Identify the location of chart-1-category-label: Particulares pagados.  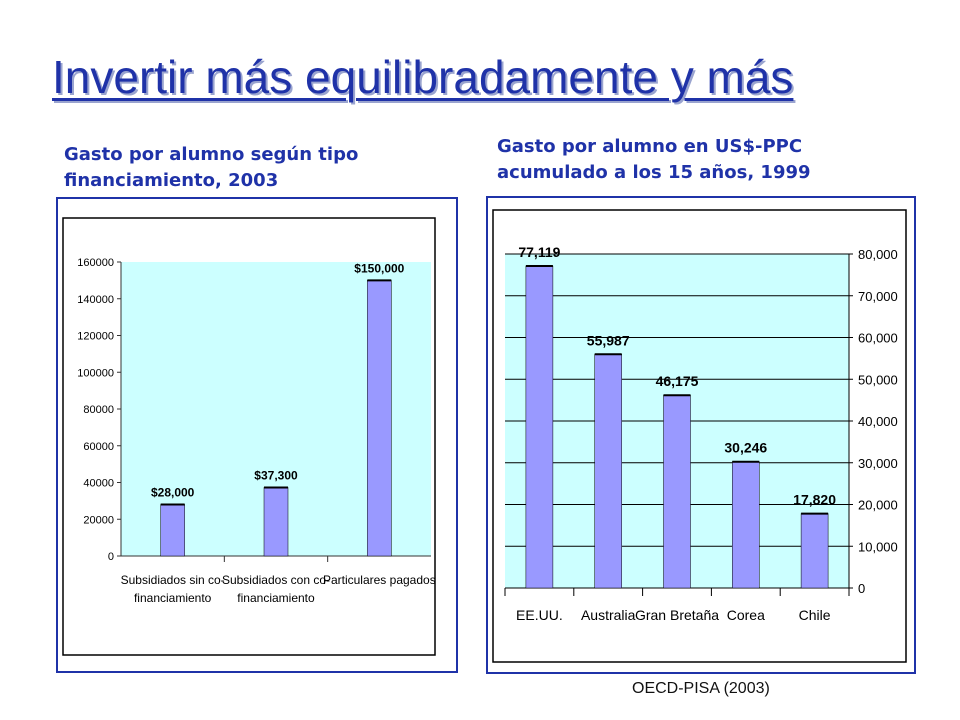
(379, 580).